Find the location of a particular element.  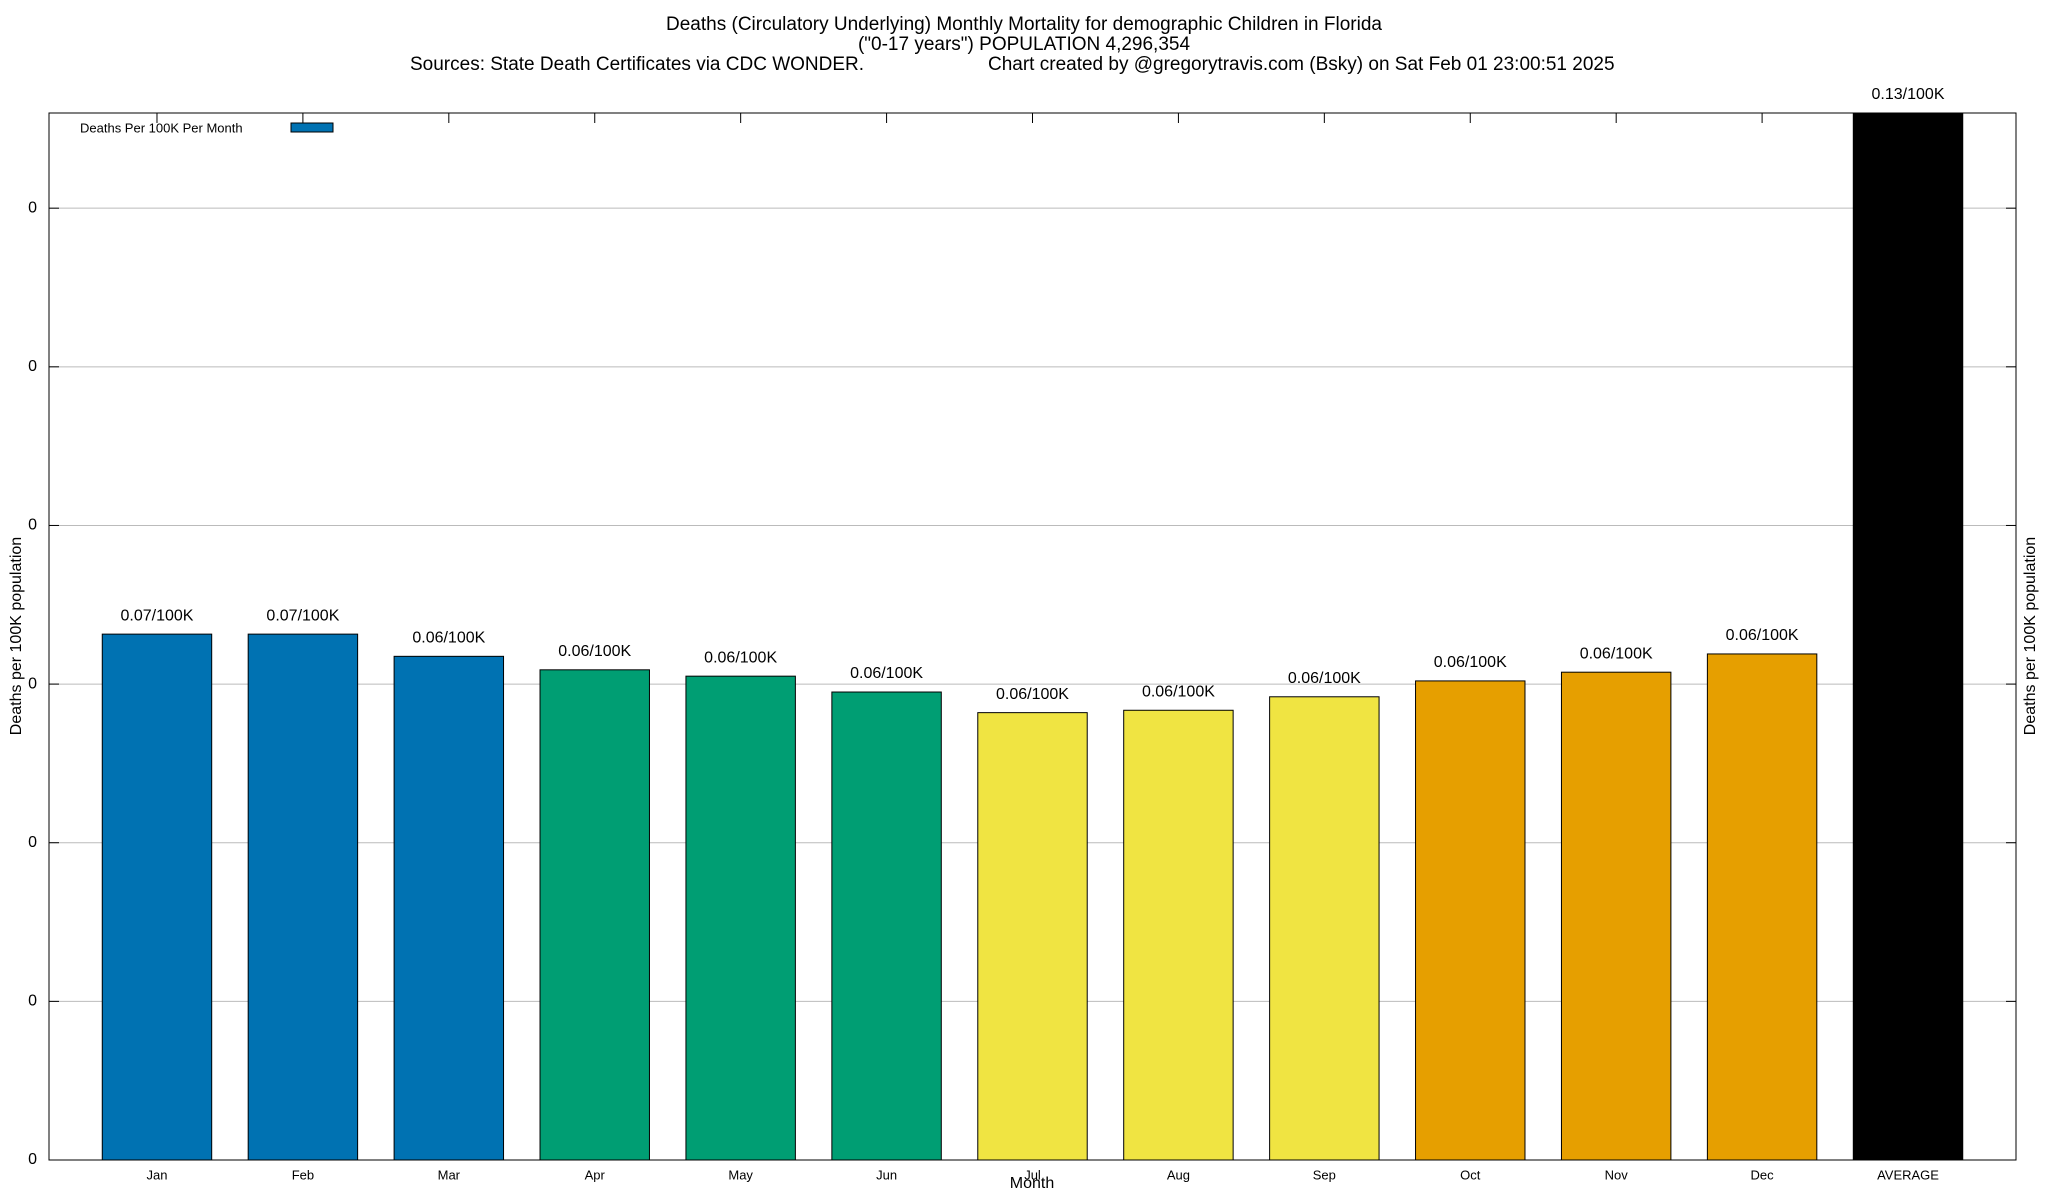

x-tick-label: Feb is located at coordinates (303, 1174).